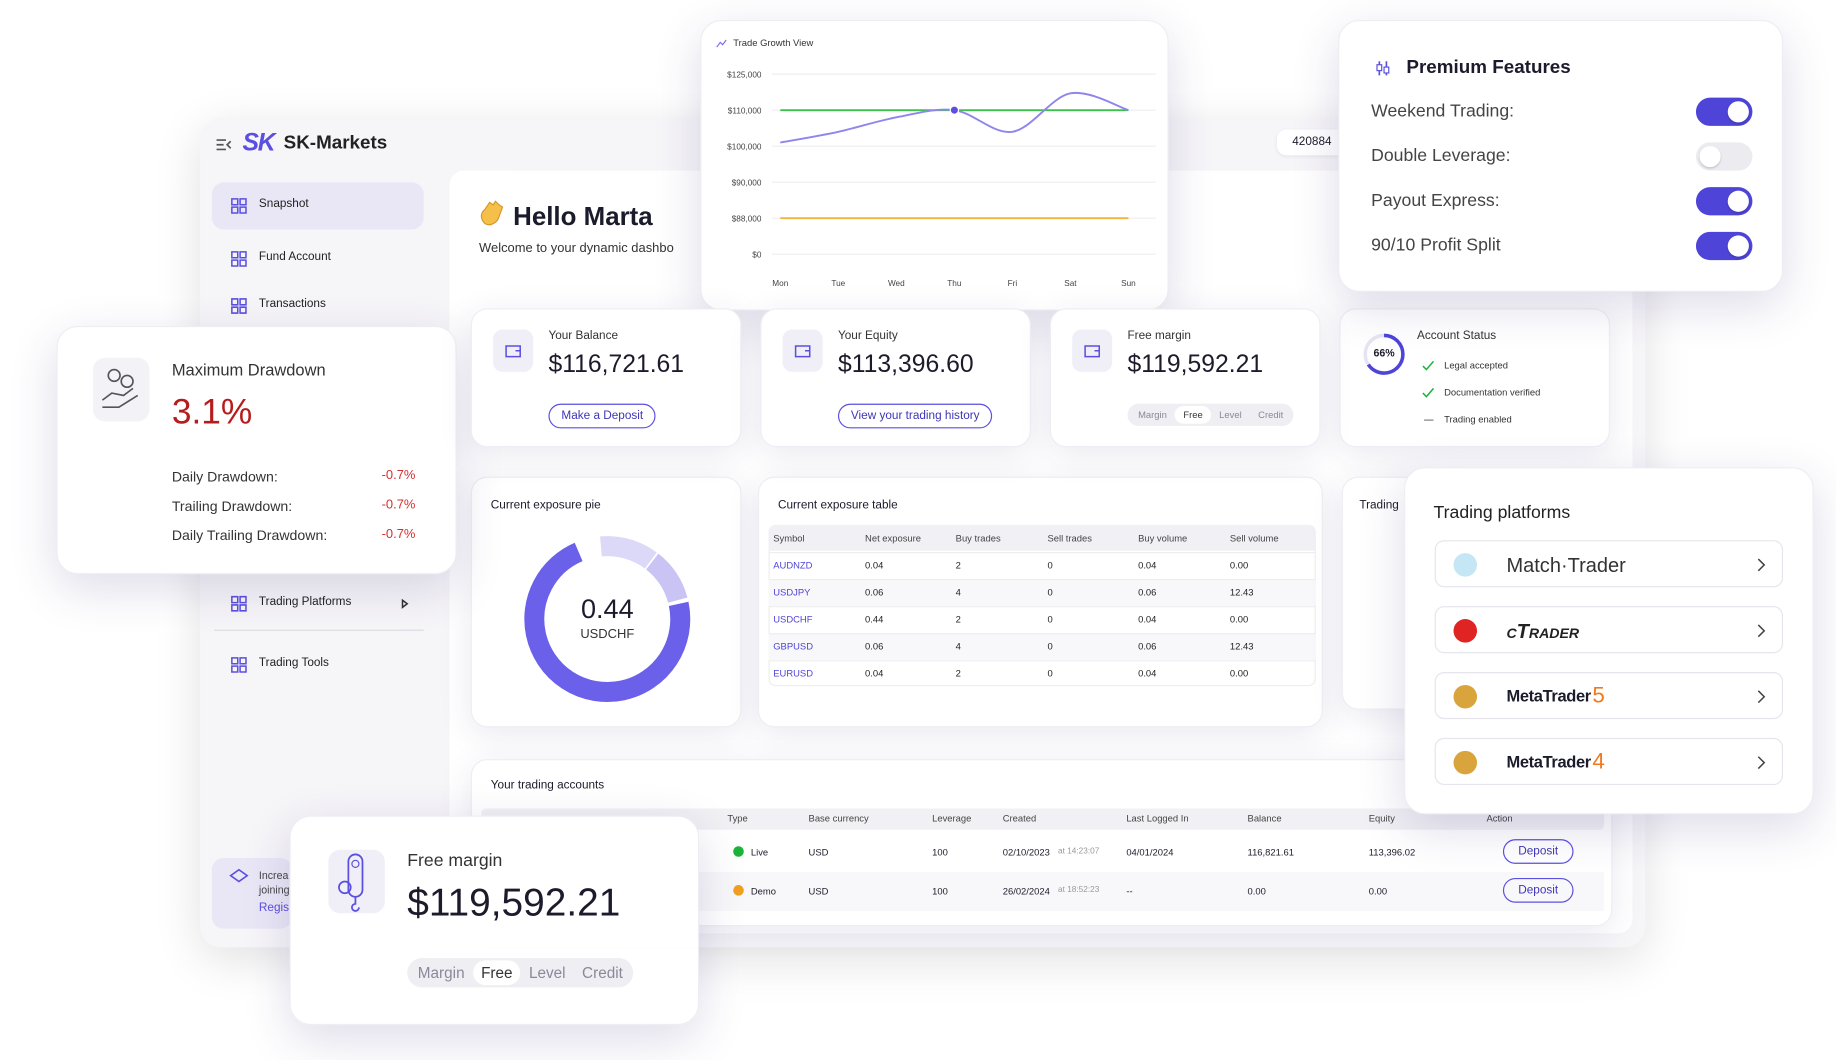  I want to click on feature-label: Payout Express:, so click(1435, 200).